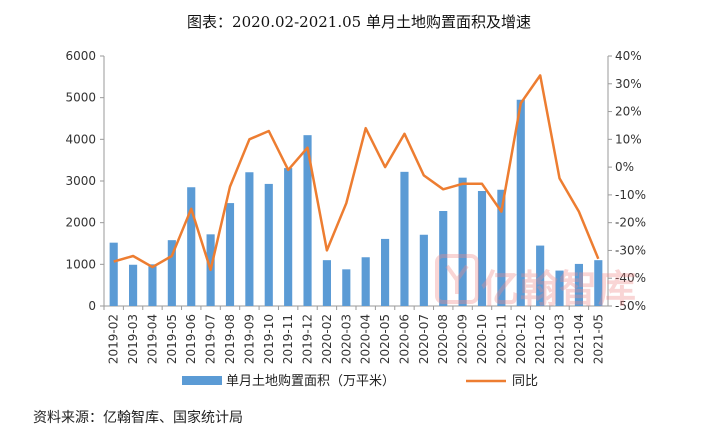 The width and height of the screenshot is (718, 445). What do you see at coordinates (424, 339) in the screenshot?
I see `x-tick-label: 2020-07` at bounding box center [424, 339].